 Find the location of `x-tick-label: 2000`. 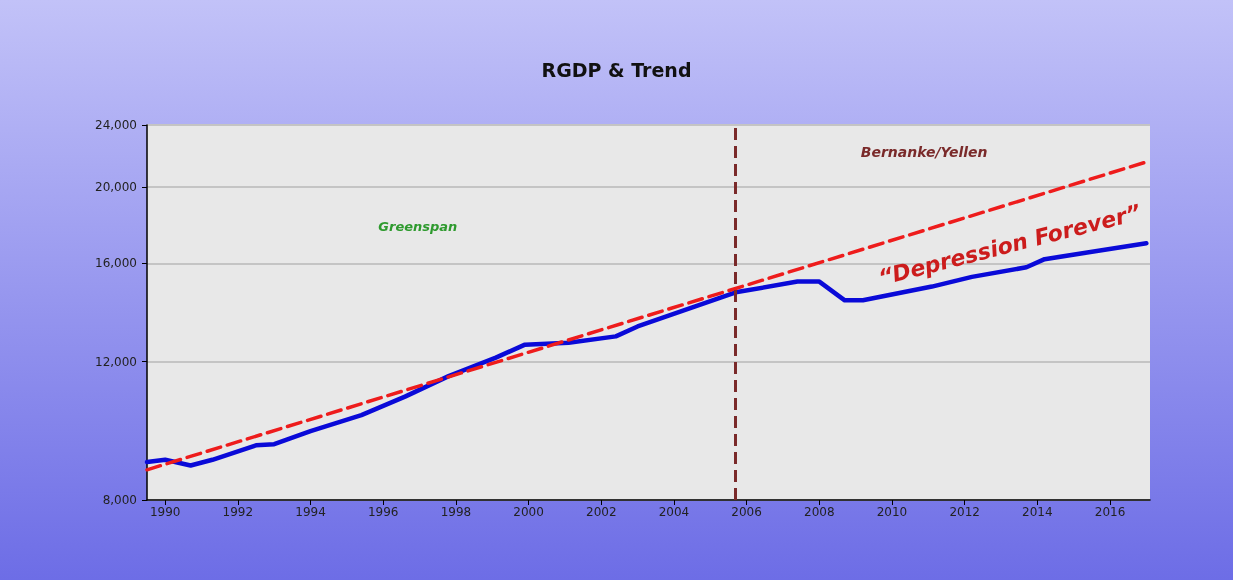

x-tick-label: 2000 is located at coordinates (528, 512).